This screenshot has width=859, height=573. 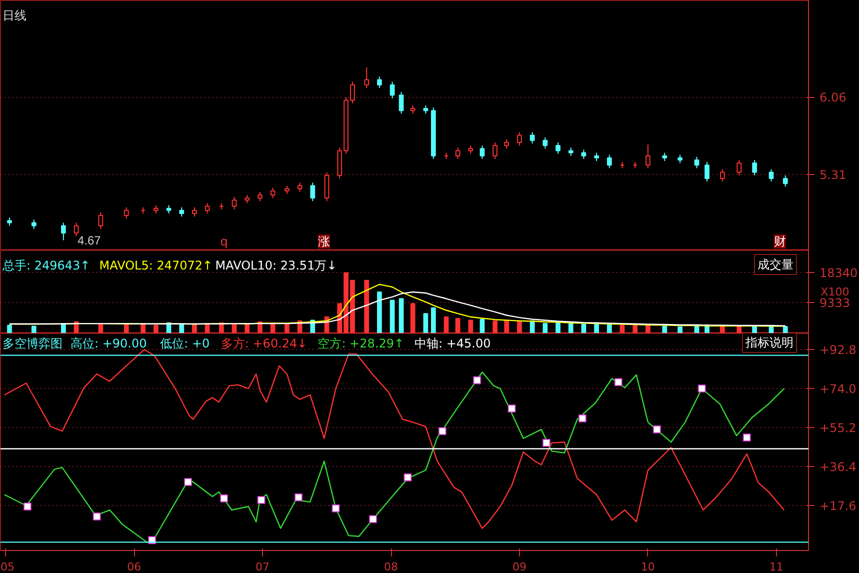 What do you see at coordinates (32, 343) in the screenshot?
I see `chart-title: 多空博弈图` at bounding box center [32, 343].